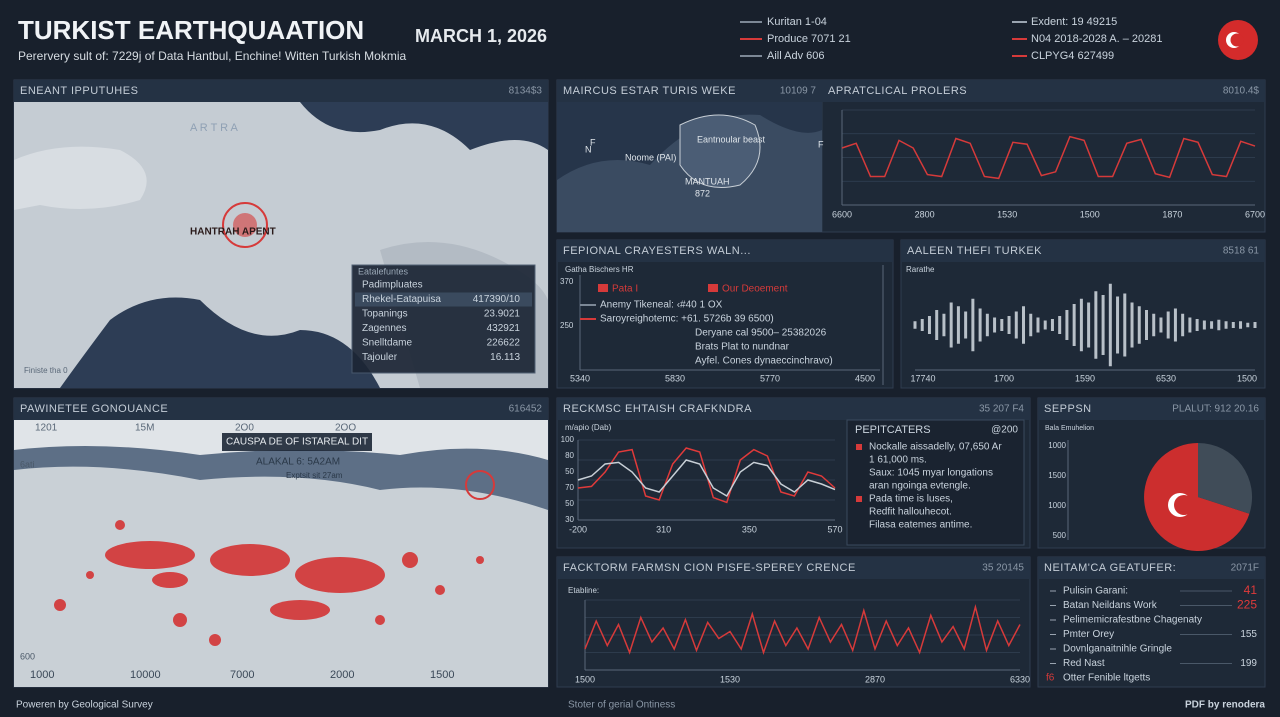 This screenshot has height=717, width=1280. I want to click on footer-text: Stoter of gerial Ontiness, so click(621, 705).